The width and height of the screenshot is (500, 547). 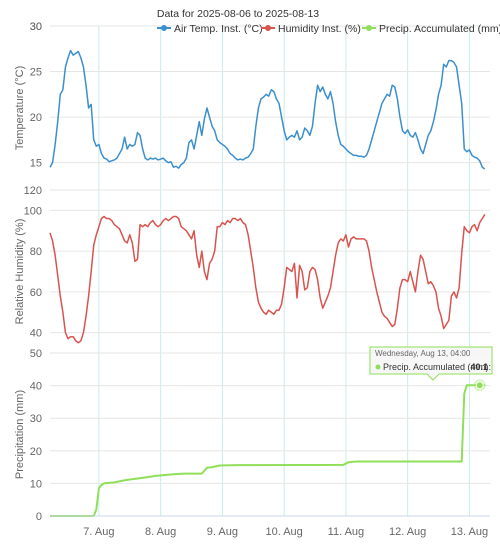 What do you see at coordinates (98, 532) in the screenshot?
I see `x-tick-label: 7. Aug` at bounding box center [98, 532].